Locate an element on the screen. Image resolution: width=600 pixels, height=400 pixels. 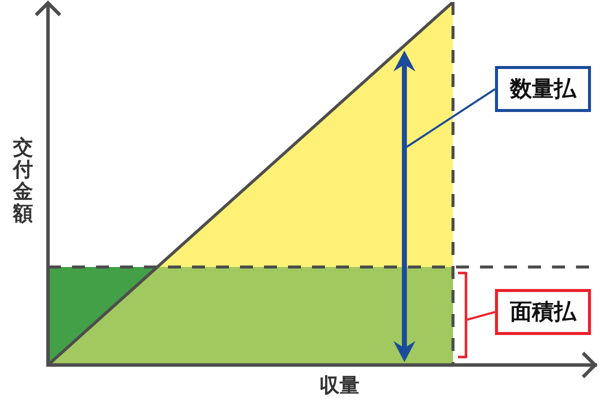
y-axis-title: 交付金額 is located at coordinates (23, 179).